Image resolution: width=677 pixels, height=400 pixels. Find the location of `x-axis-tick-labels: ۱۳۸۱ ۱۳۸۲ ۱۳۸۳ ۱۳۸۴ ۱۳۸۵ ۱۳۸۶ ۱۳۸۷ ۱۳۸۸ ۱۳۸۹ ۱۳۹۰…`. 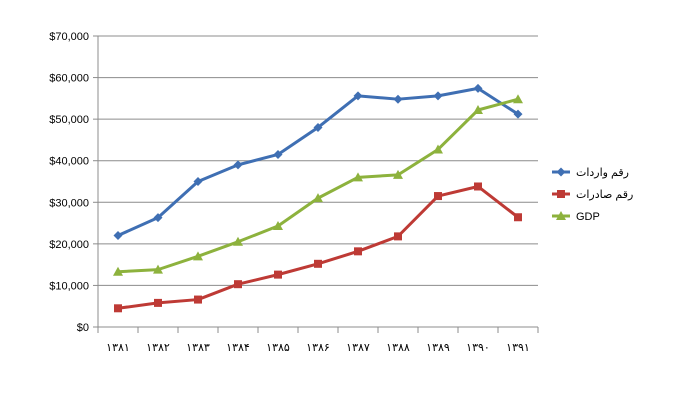

x-axis-tick-labels: ۱۳۸۱ ۱۳۸۲ ۱۳۸۳ ۱۳۸۴ ۱۳۸۵ ۱۳۸۶ ۱۳۸۷ ۱۳۸۸ ۱۳۸۹ ۱۳۹۰… is located at coordinates (318, 348).